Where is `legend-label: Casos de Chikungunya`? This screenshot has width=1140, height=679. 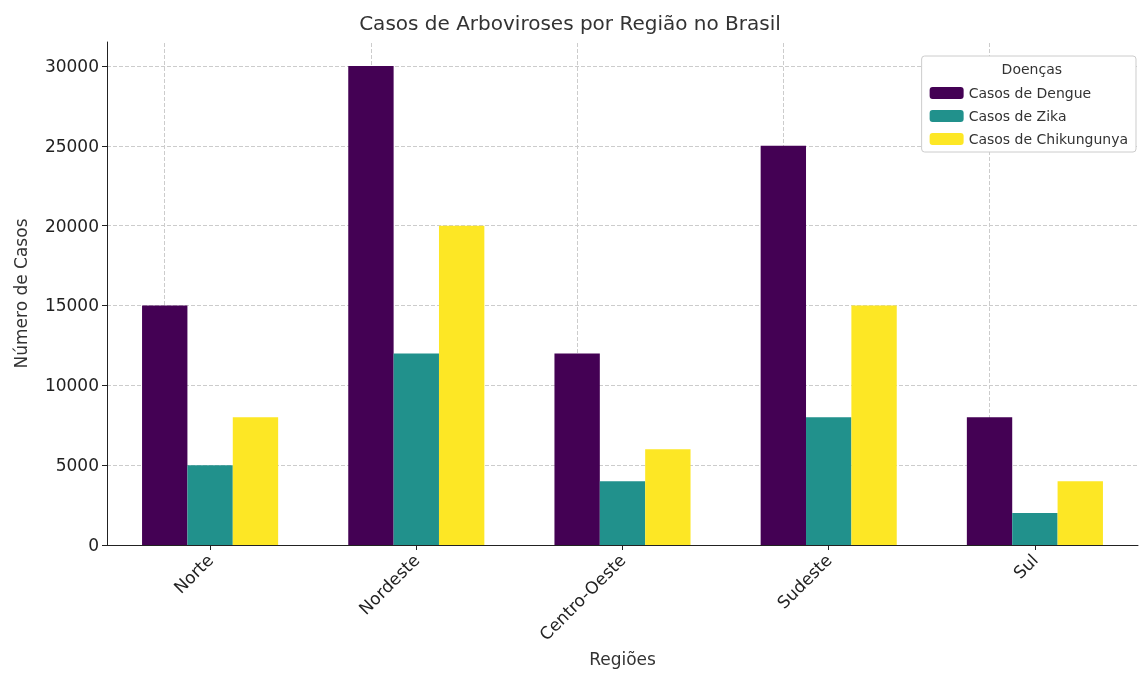
legend-label: Casos de Chikungunya is located at coordinates (1048, 139).